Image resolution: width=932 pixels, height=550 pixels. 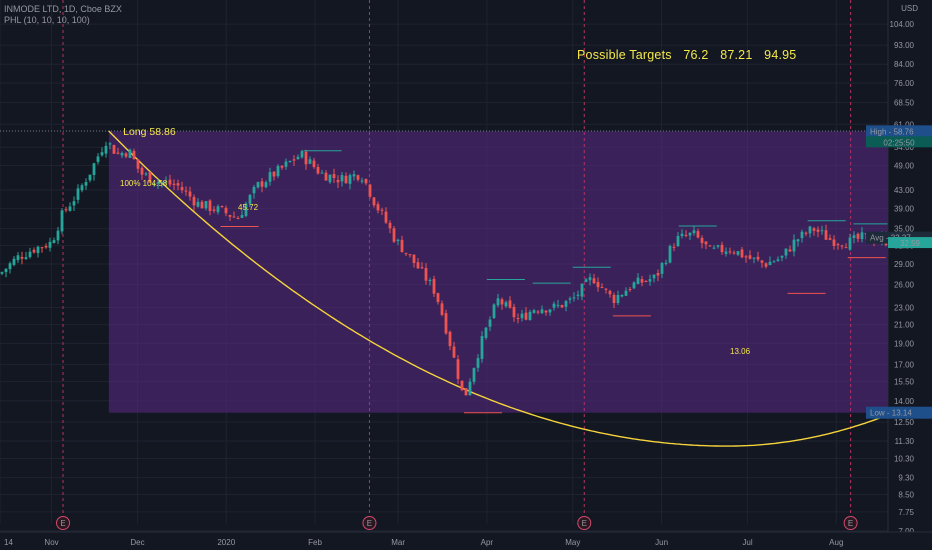 I want to click on high-badge-bg, so click(x=899, y=131).